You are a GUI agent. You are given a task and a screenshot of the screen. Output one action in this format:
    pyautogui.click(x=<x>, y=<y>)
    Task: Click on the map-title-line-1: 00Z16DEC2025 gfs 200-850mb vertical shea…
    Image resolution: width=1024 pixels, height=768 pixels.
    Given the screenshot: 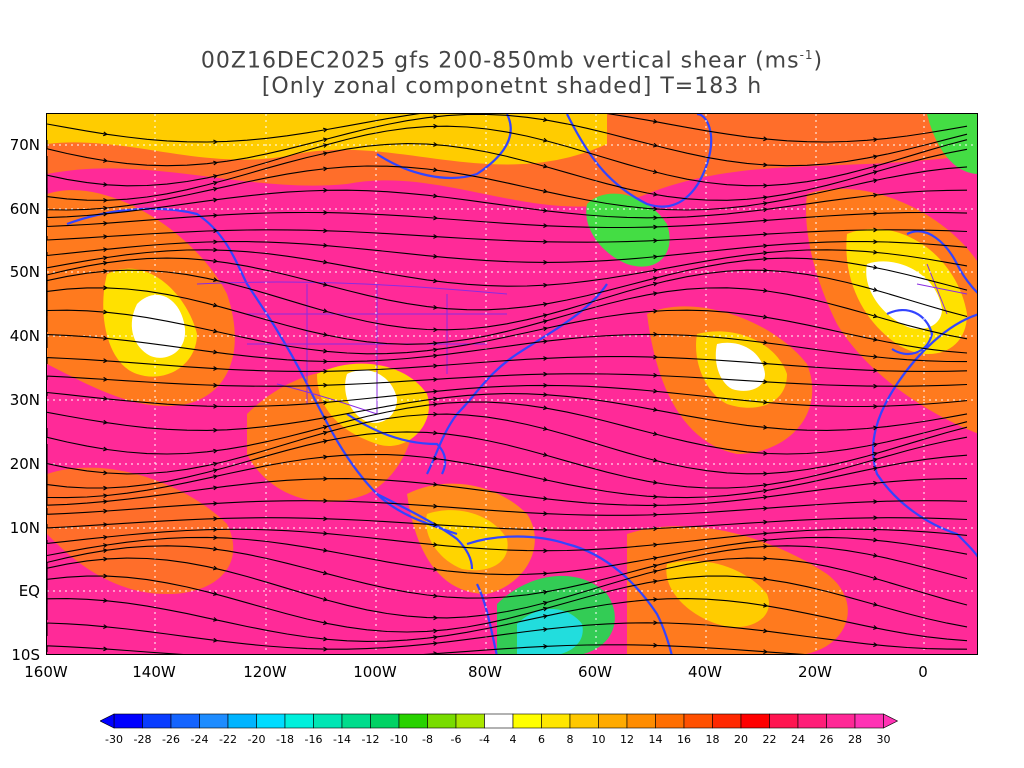 What is the action you would take?
    pyautogui.click(x=512, y=60)
    